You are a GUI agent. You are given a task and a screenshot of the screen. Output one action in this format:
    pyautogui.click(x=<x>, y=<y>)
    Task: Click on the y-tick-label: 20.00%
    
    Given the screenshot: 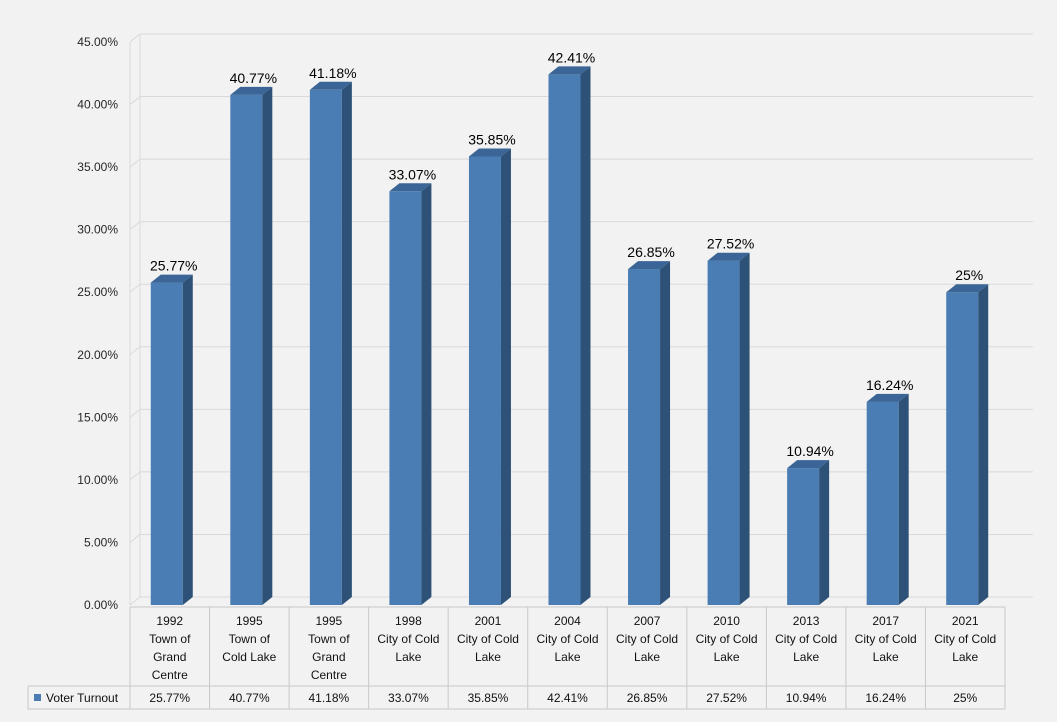 What is the action you would take?
    pyautogui.click(x=97, y=355)
    